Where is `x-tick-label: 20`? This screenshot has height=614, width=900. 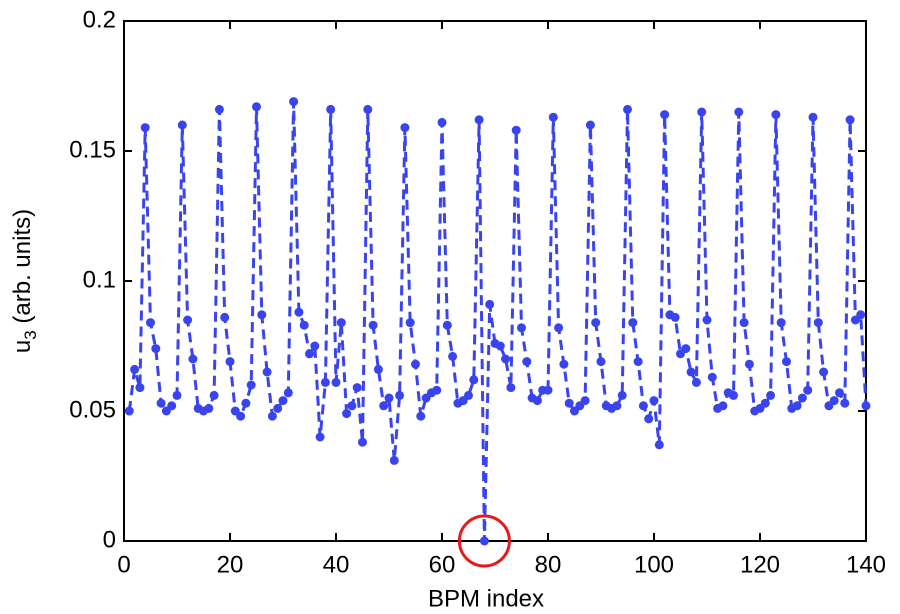 x-tick-label: 20 is located at coordinates (230, 564).